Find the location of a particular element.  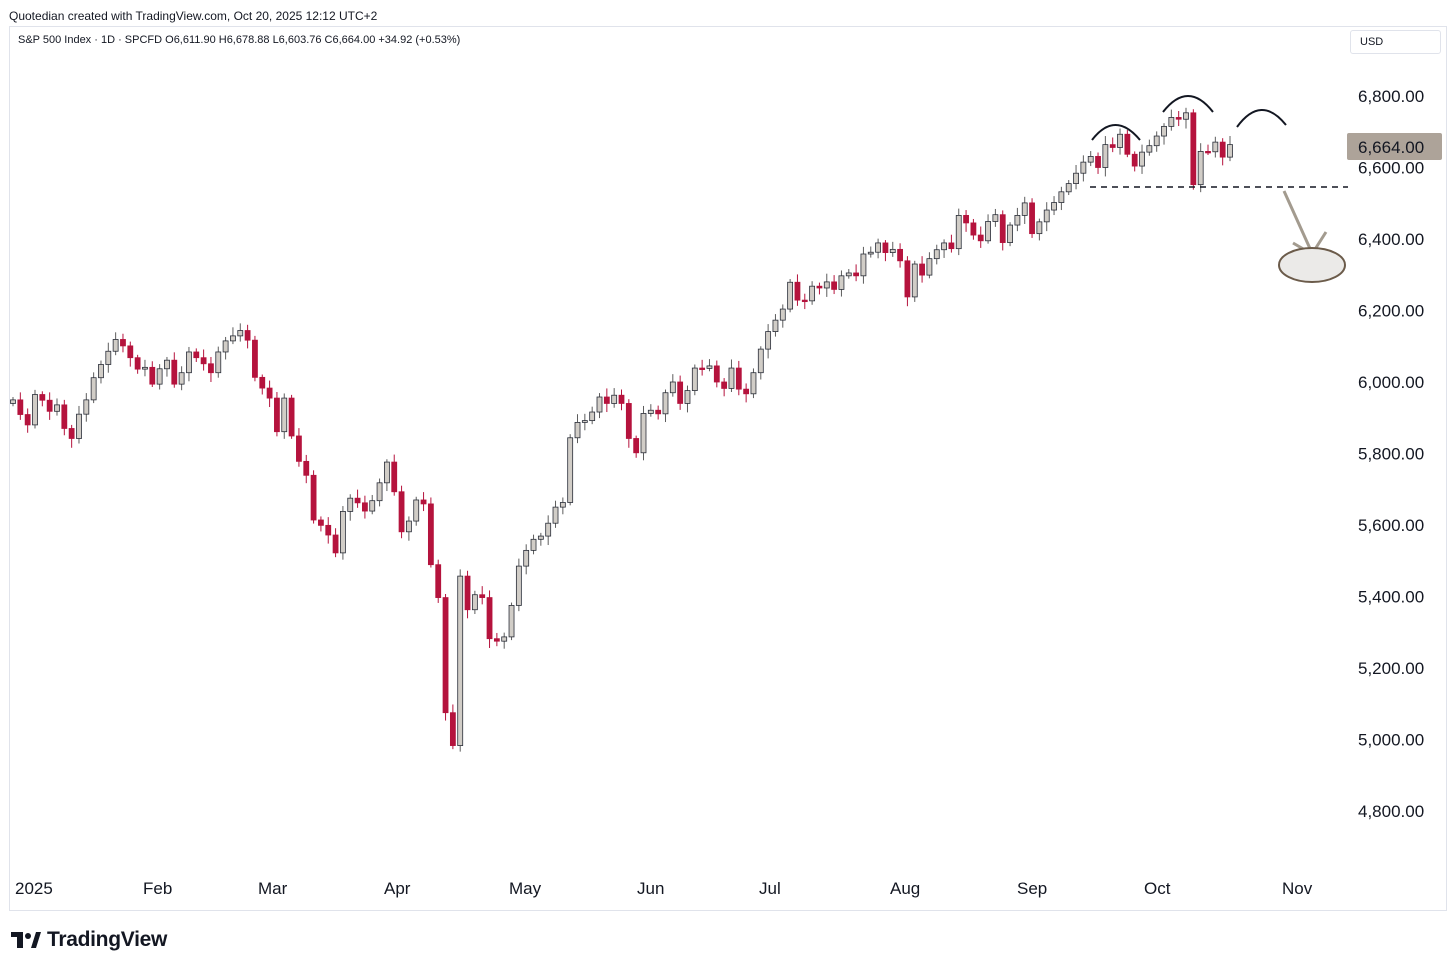

currency-selector: USD is located at coordinates (1395, 42).